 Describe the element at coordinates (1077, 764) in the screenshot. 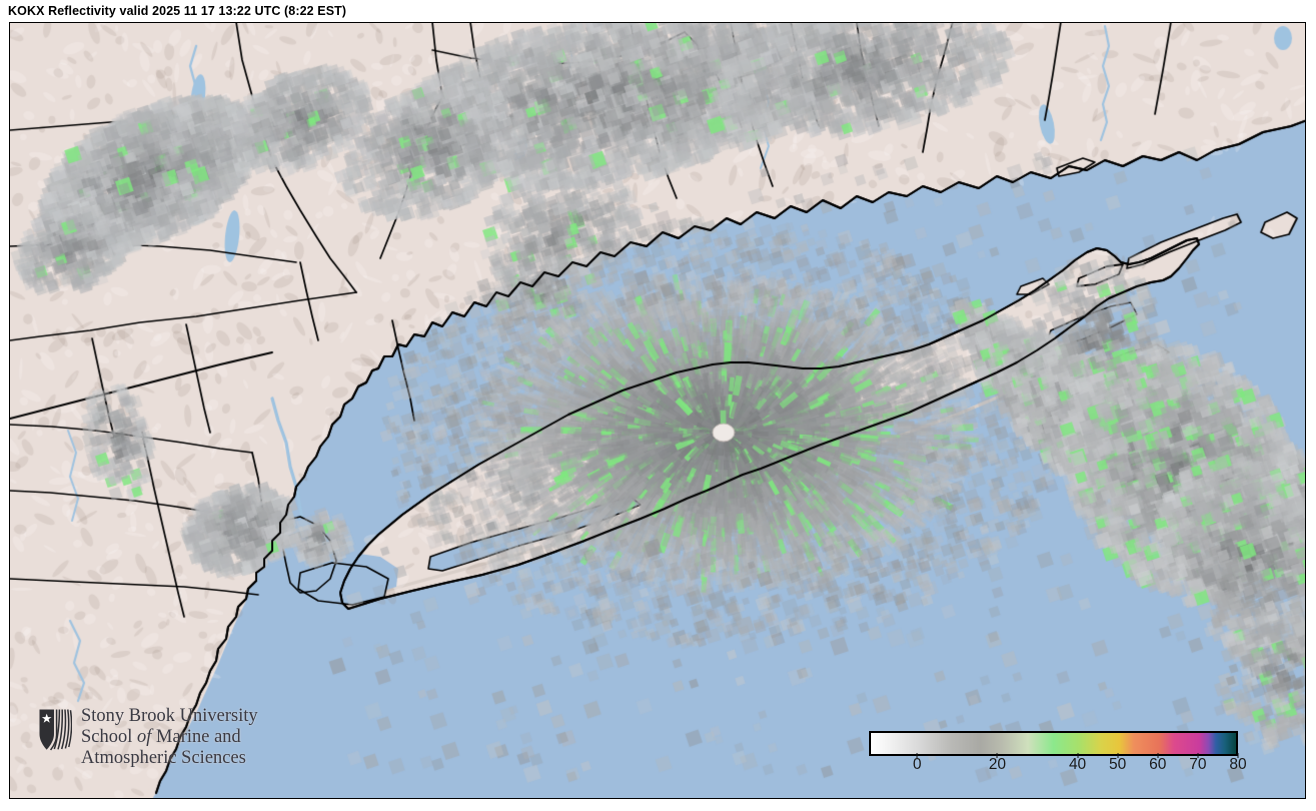

I see `colorbar-tick-label: 40` at that location.